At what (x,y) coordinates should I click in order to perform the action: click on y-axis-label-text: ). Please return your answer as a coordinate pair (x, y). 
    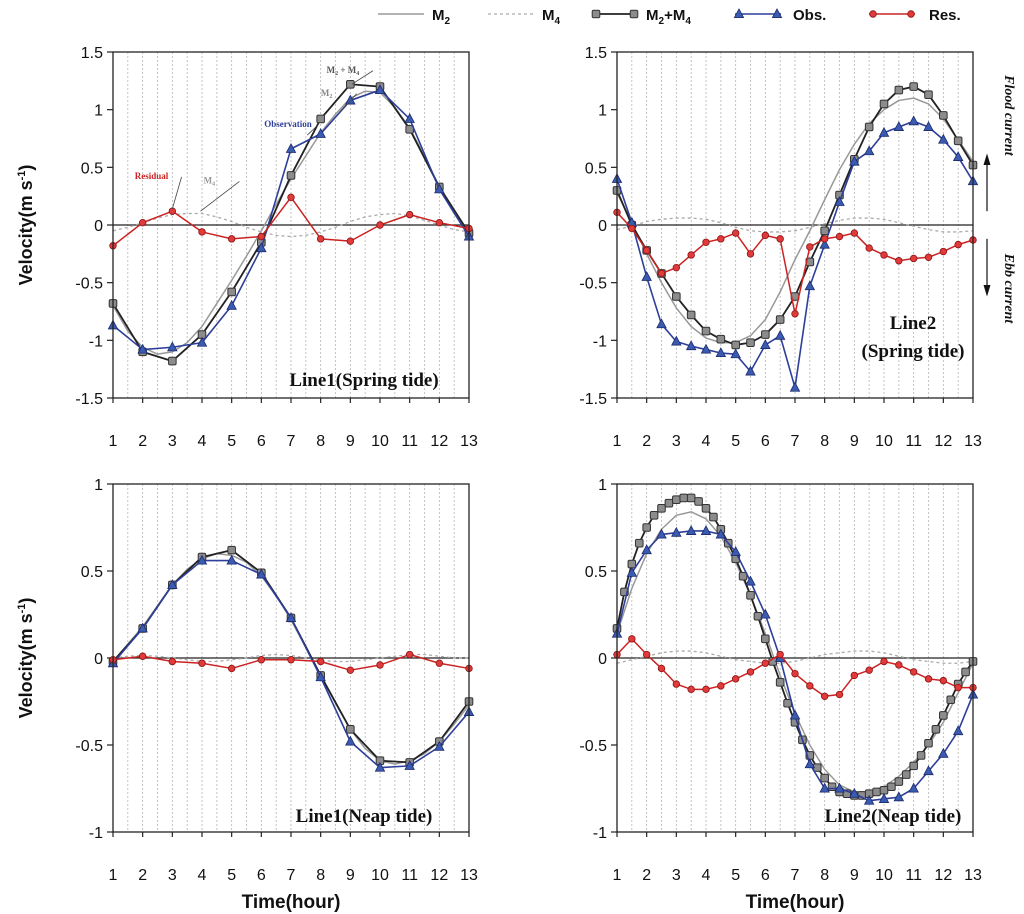
    Looking at the image, I should click on (26, 601).